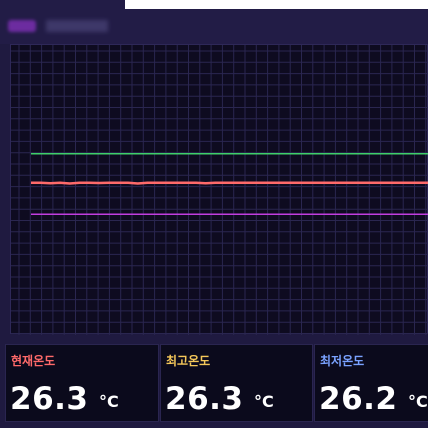 This screenshot has width=428, height=428. What do you see at coordinates (342, 361) in the screenshot?
I see `min-temp-label: 최저온도` at bounding box center [342, 361].